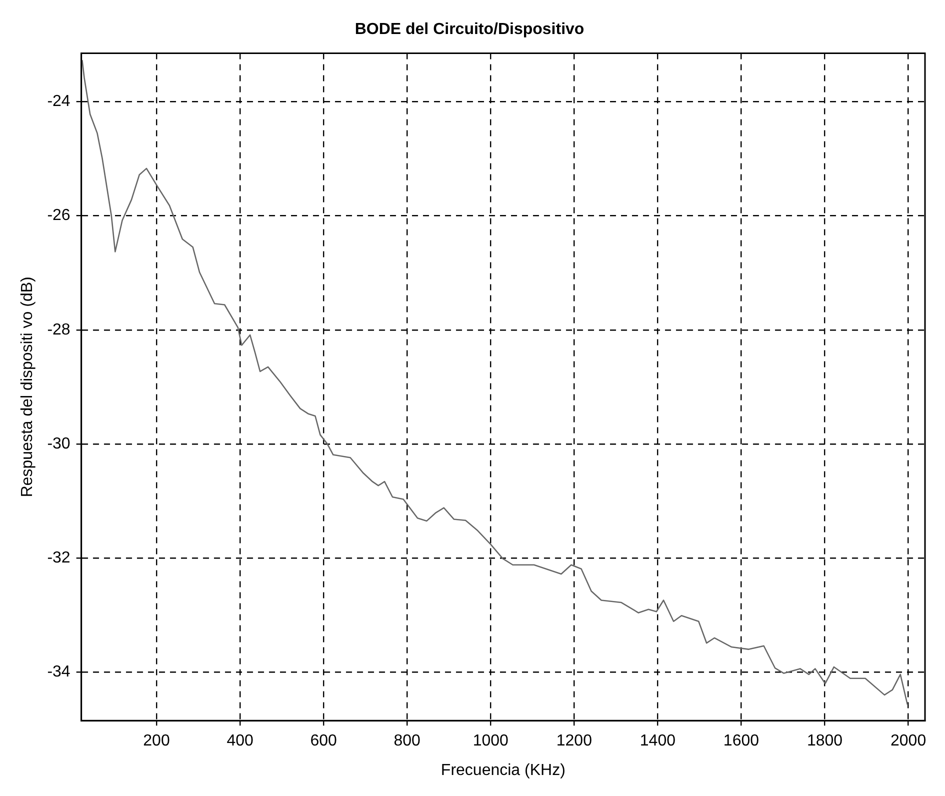 The width and height of the screenshot is (945, 796). Describe the element at coordinates (156, 741) in the screenshot. I see `x-tick-label: 200` at that location.